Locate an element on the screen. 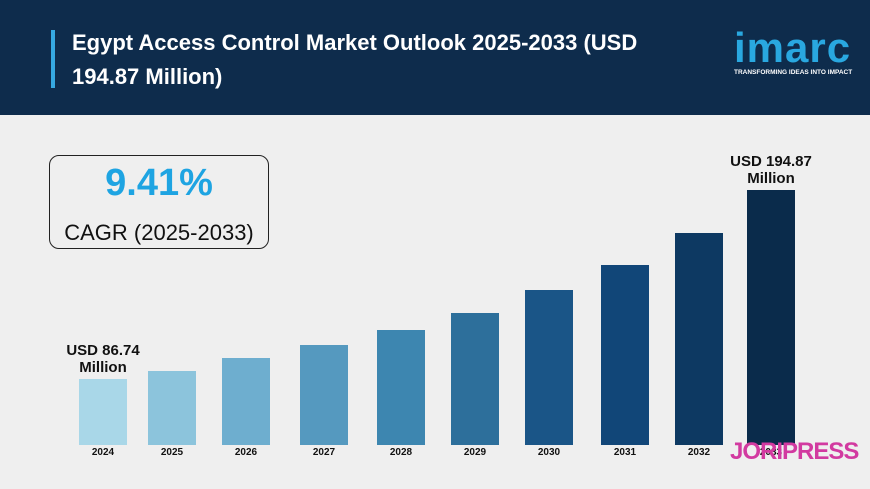 This screenshot has height=489, width=870. x-tick-label: 2029 is located at coordinates (475, 452).